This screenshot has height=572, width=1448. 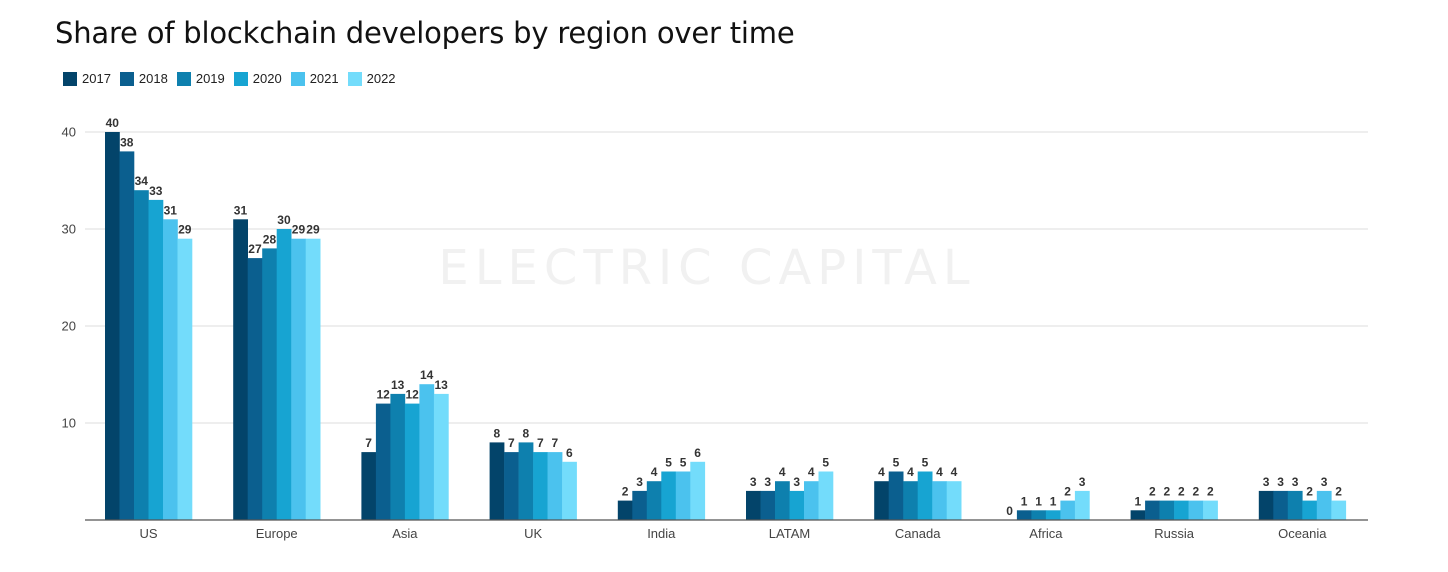 I want to click on y-tick-label: 30, so click(x=69, y=229).